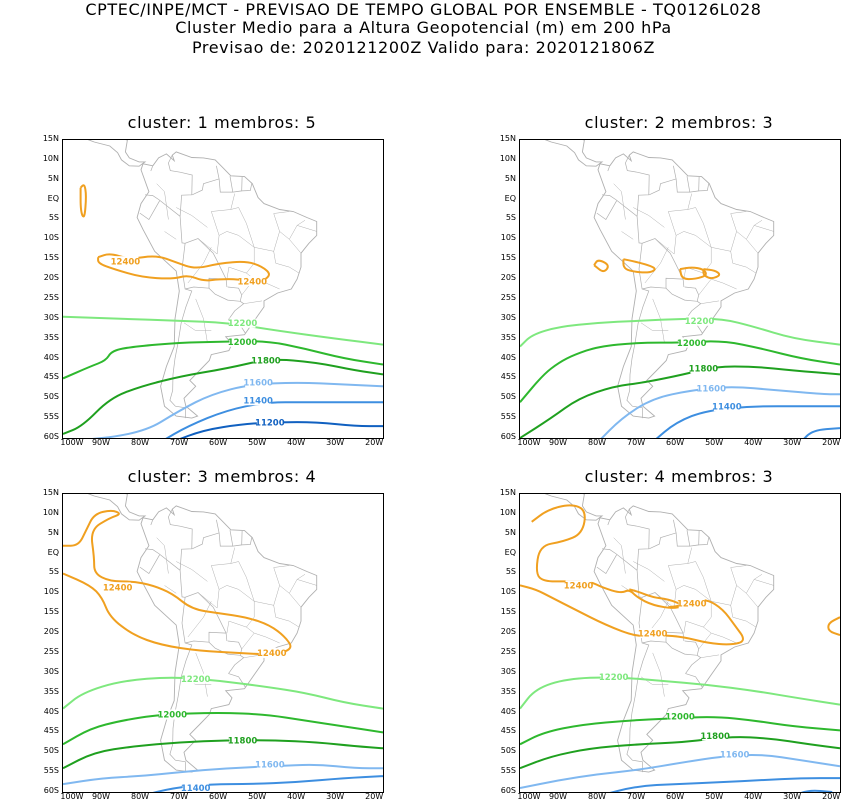 This screenshot has height=803, width=847. What do you see at coordinates (510, 572) in the screenshot?
I see `lat-tick-label: 5S` at bounding box center [510, 572].